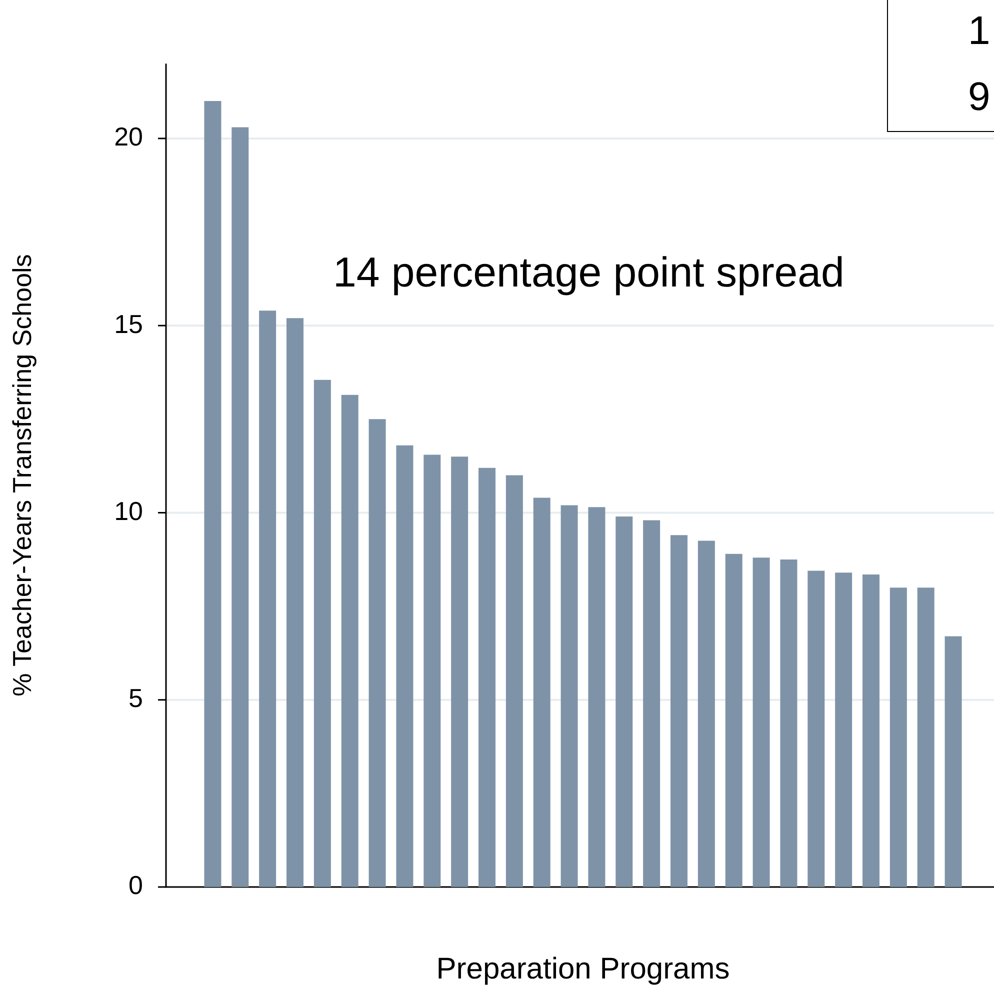 The width and height of the screenshot is (994, 992). What do you see at coordinates (583, 969) in the screenshot?
I see `x-axis-title: Preparation Programs` at bounding box center [583, 969].